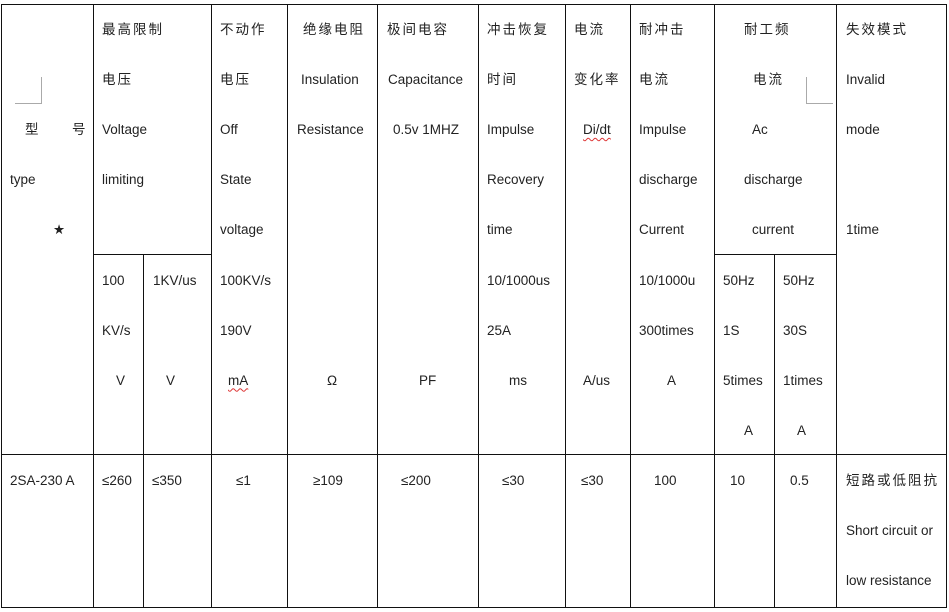 This screenshot has height=612, width=949. I want to click on header-current-rate-en: Di/dt, so click(597, 130).